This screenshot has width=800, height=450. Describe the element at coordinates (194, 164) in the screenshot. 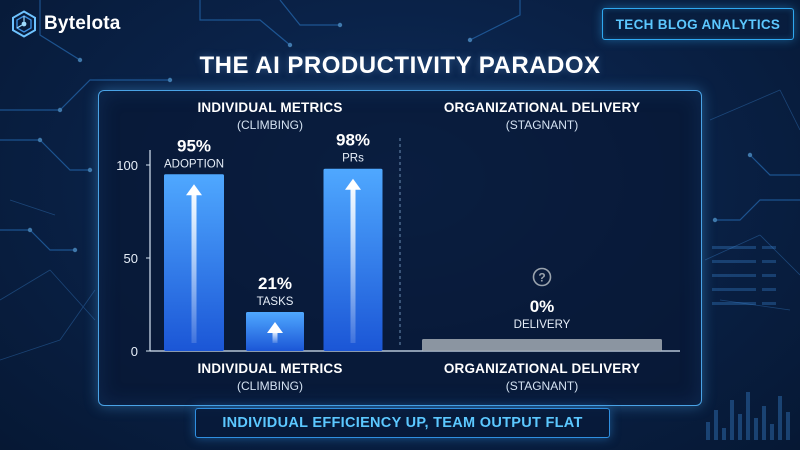

I see `category-label: ADOPTION` at that location.